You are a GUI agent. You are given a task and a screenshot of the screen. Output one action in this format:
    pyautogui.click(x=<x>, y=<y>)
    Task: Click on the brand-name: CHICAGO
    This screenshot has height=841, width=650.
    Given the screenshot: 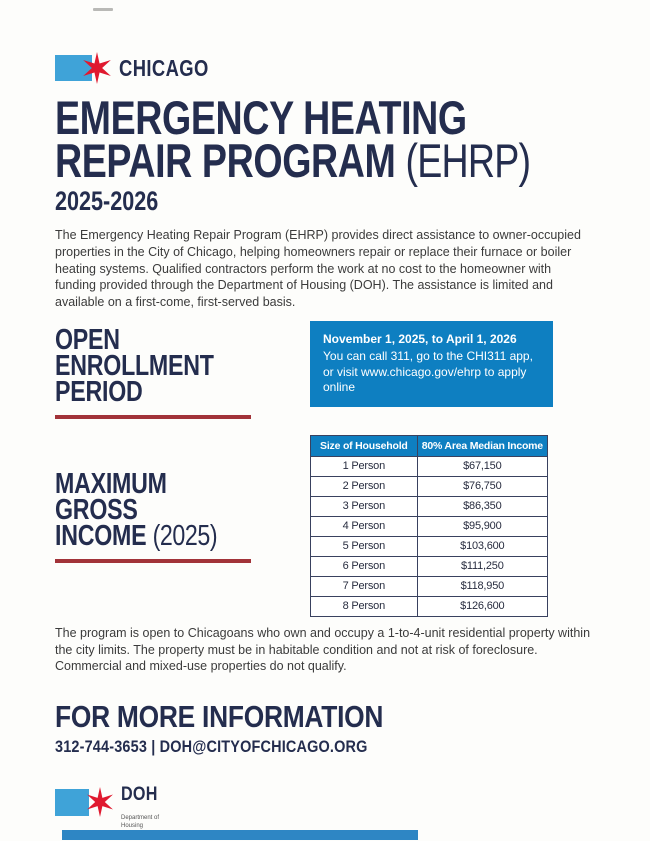 What is the action you would take?
    pyautogui.click(x=164, y=67)
    